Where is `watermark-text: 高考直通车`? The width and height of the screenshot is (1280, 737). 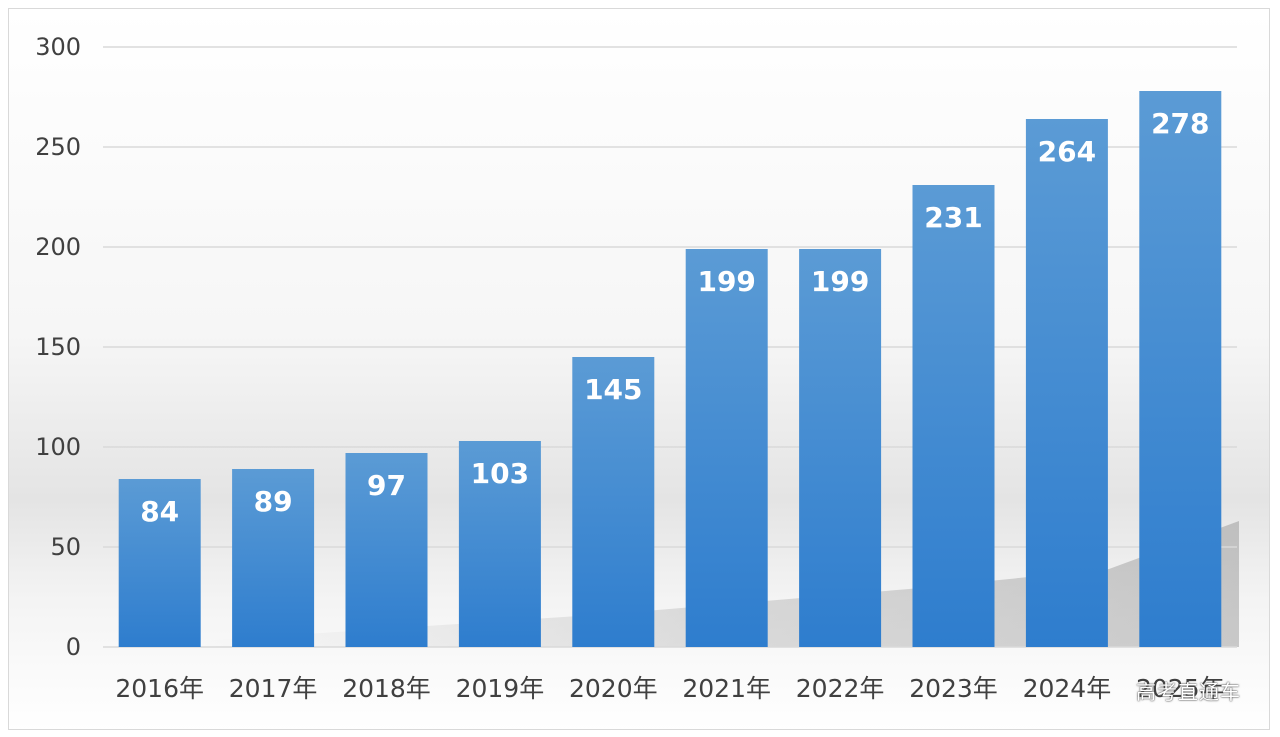
watermark-text: 高考直通车 is located at coordinates (1188, 692).